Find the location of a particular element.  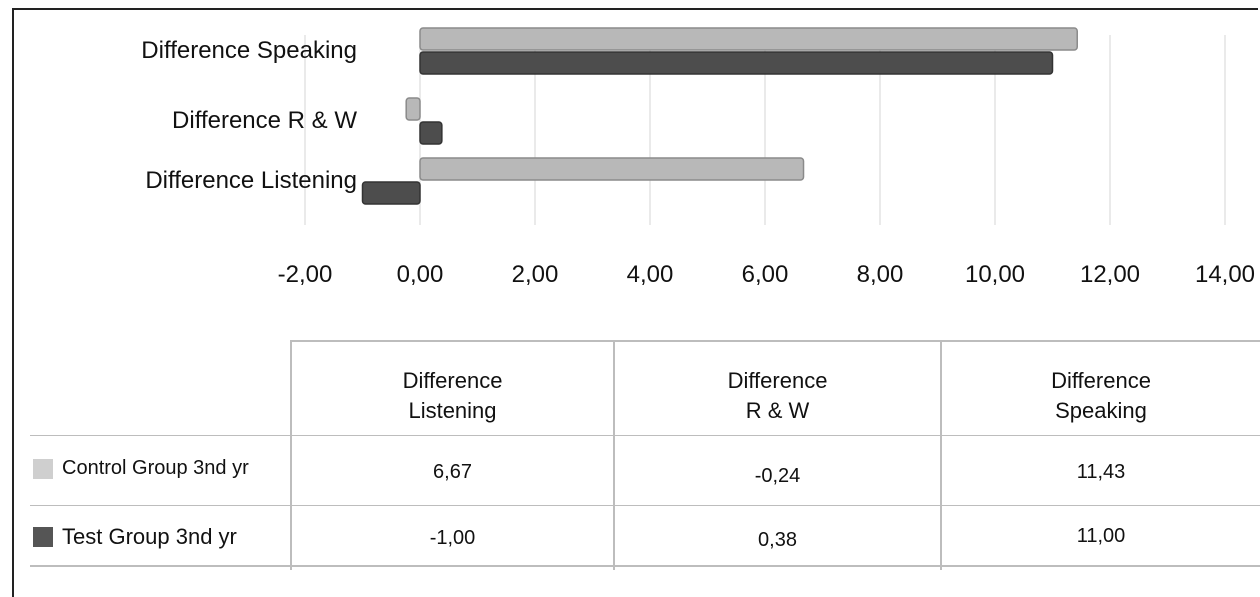

x-tick-label: 4,00 is located at coordinates (650, 274).